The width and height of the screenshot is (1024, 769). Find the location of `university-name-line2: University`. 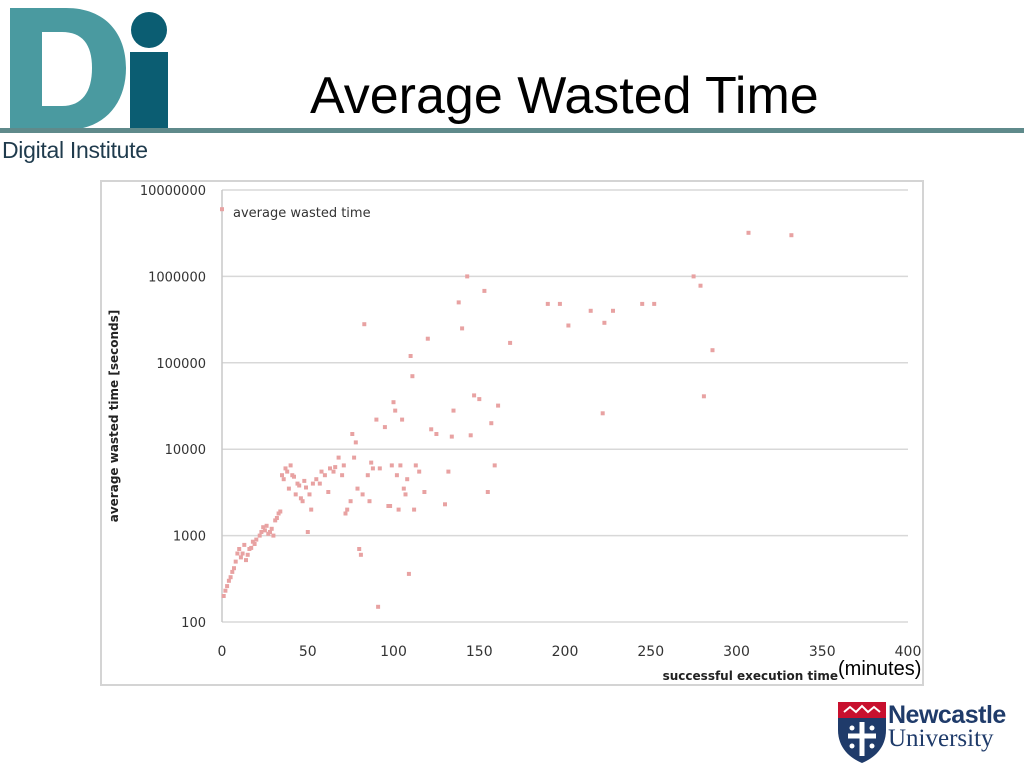

university-name-line2: University is located at coordinates (941, 738).